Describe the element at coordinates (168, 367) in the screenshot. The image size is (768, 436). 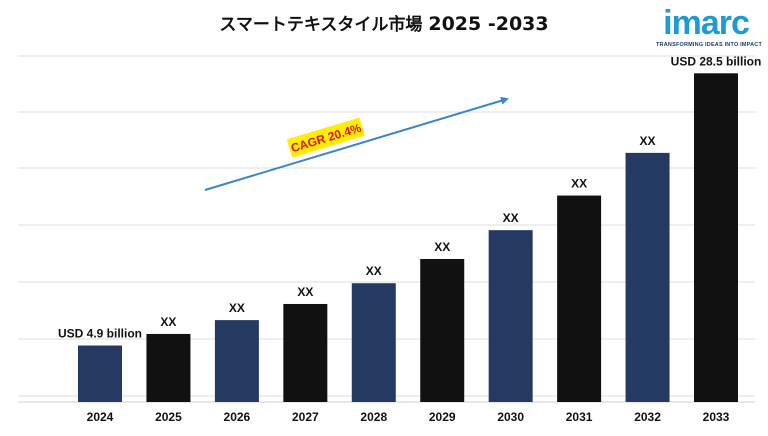
I see `bar-2025` at that location.